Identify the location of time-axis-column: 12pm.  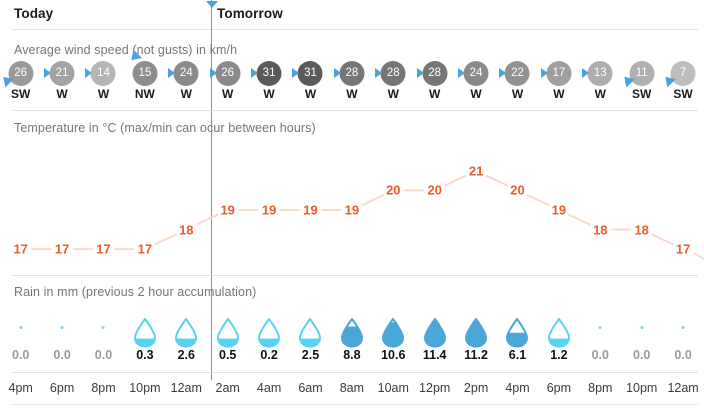
(434, 391).